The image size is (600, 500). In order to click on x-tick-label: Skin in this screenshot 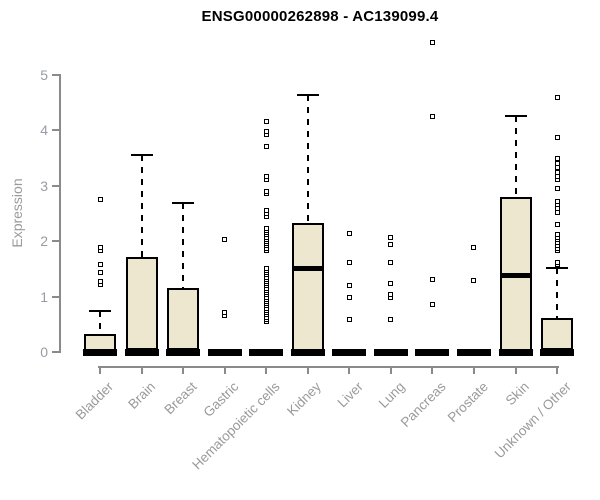, I will do `click(517, 394)`.